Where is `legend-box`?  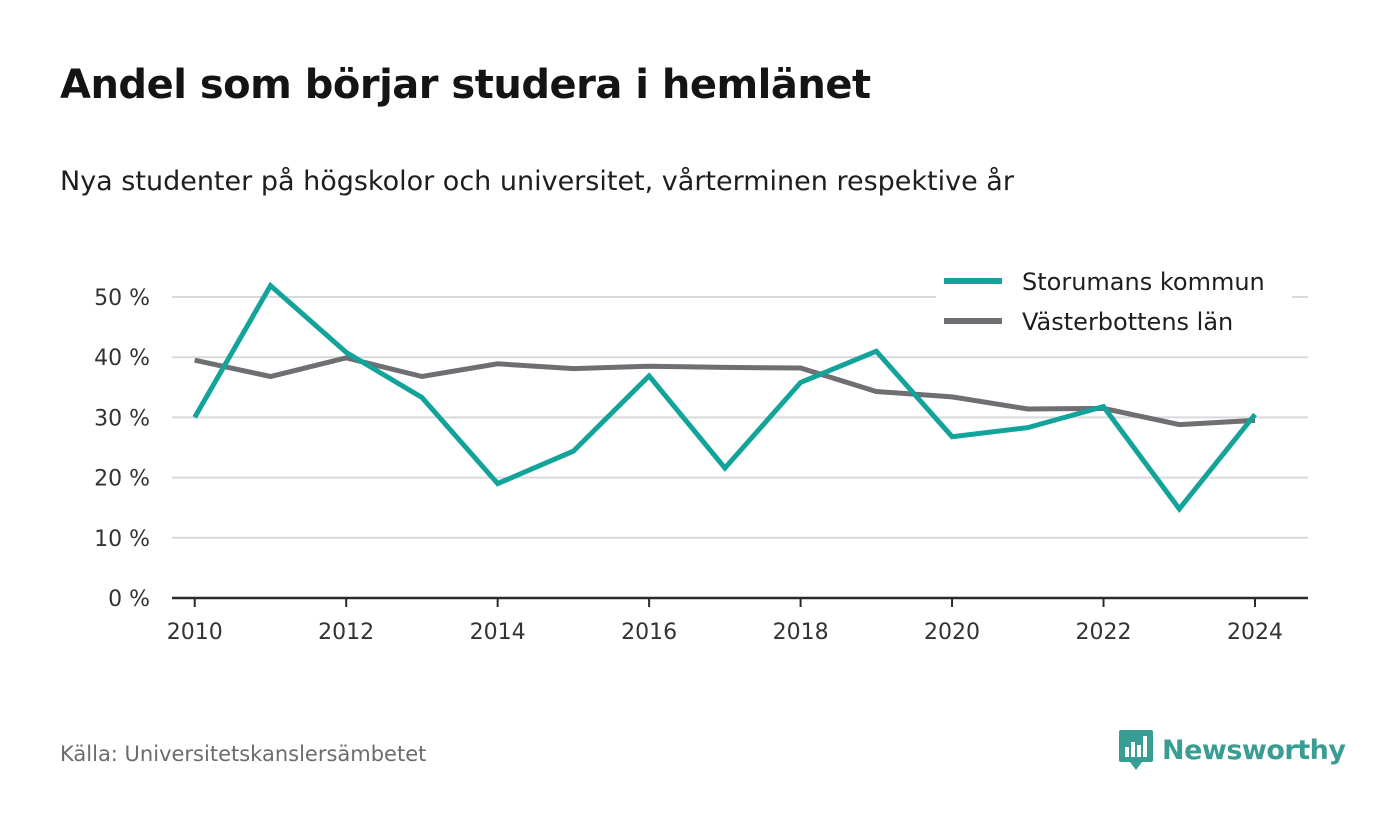
legend-box is located at coordinates (1114, 304).